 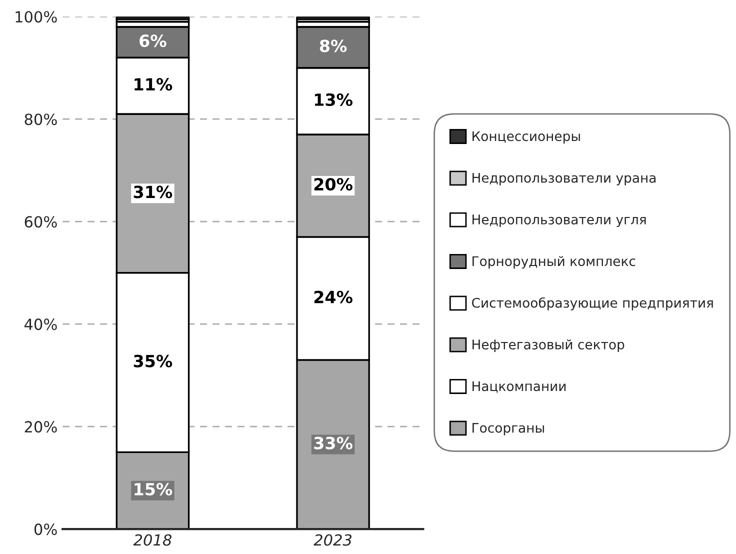 I want to click on data-label: 33%, so click(x=333, y=443).